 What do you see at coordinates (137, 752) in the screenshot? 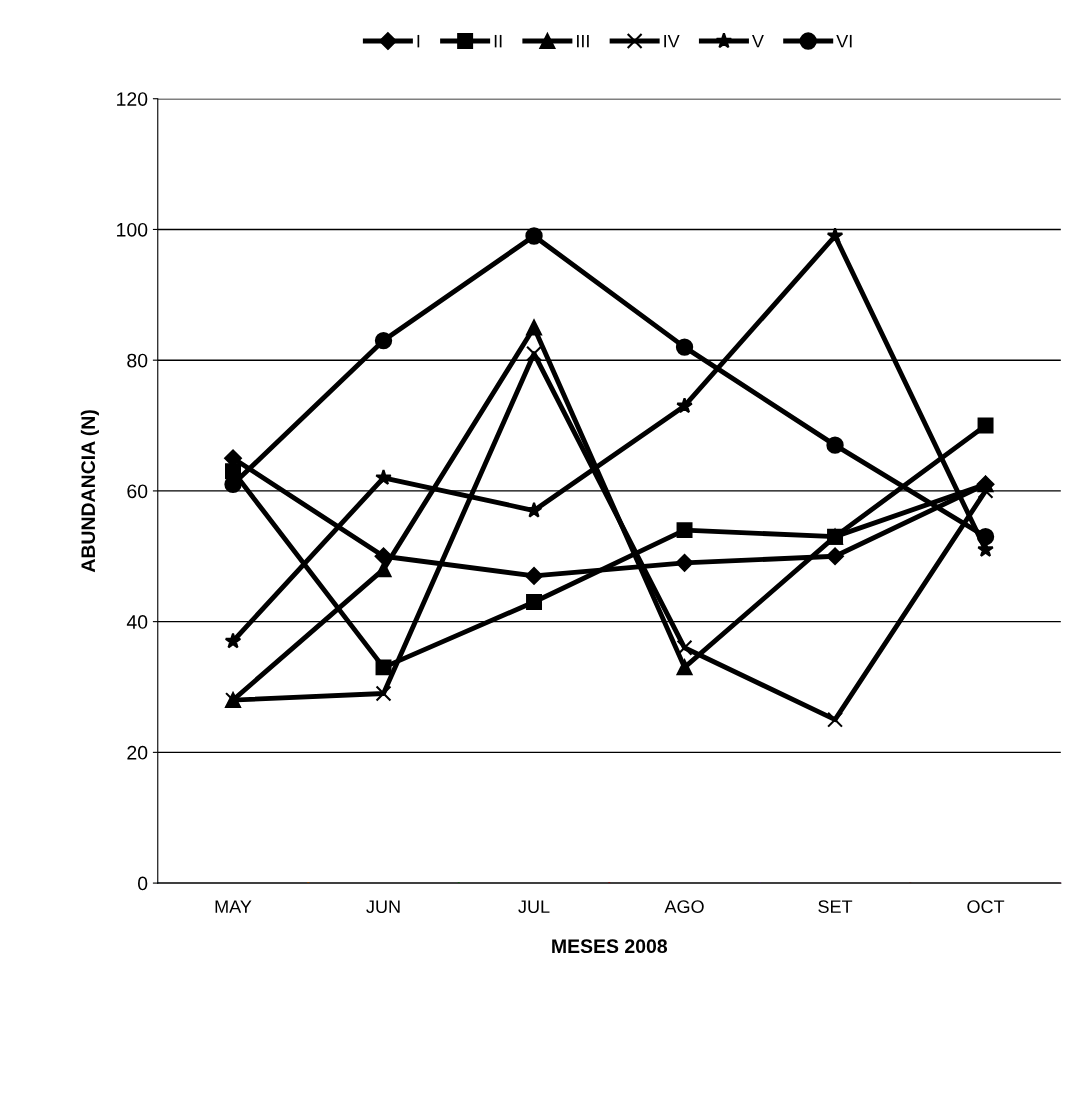
I see `y-tick-label: 20` at bounding box center [137, 752].